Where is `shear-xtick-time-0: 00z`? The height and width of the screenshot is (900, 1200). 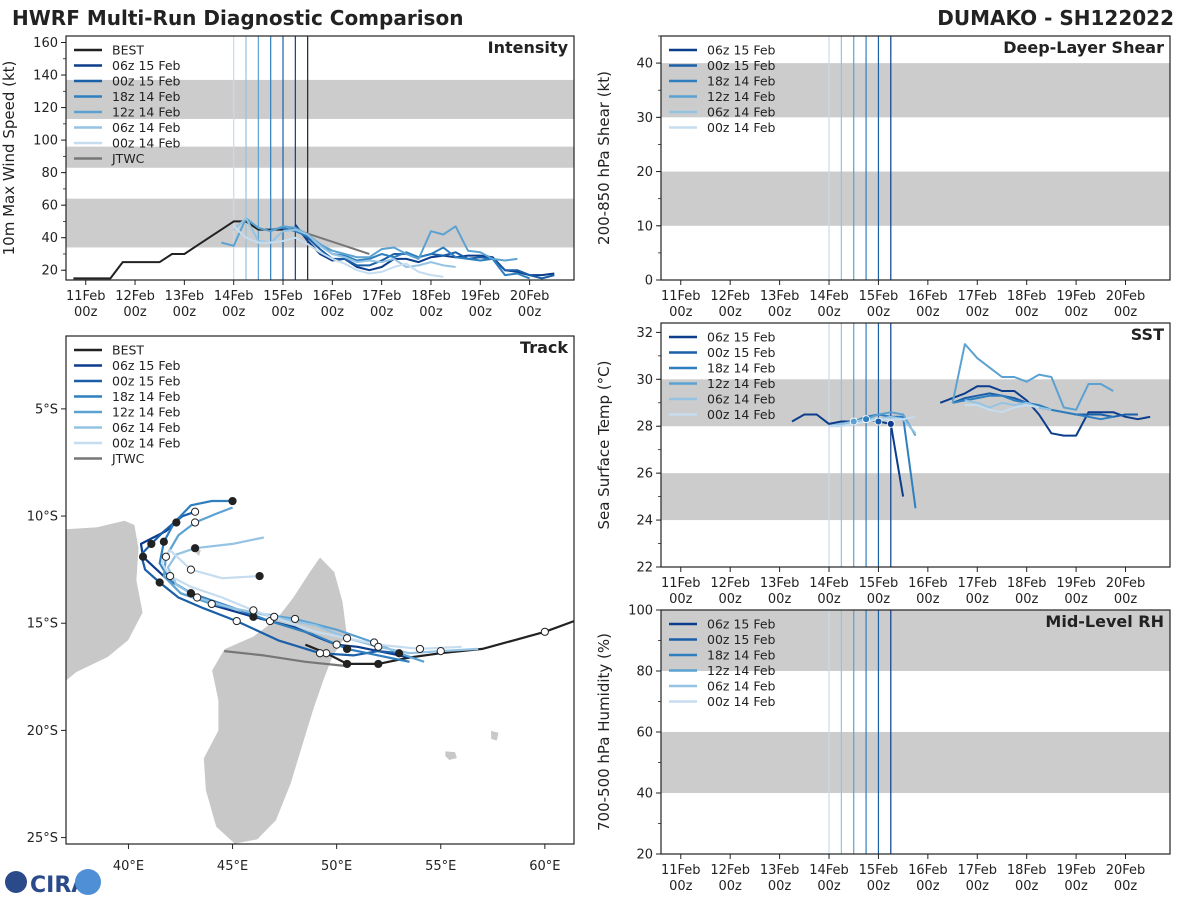
shear-xtick-time-0: 00z is located at coordinates (681, 312).